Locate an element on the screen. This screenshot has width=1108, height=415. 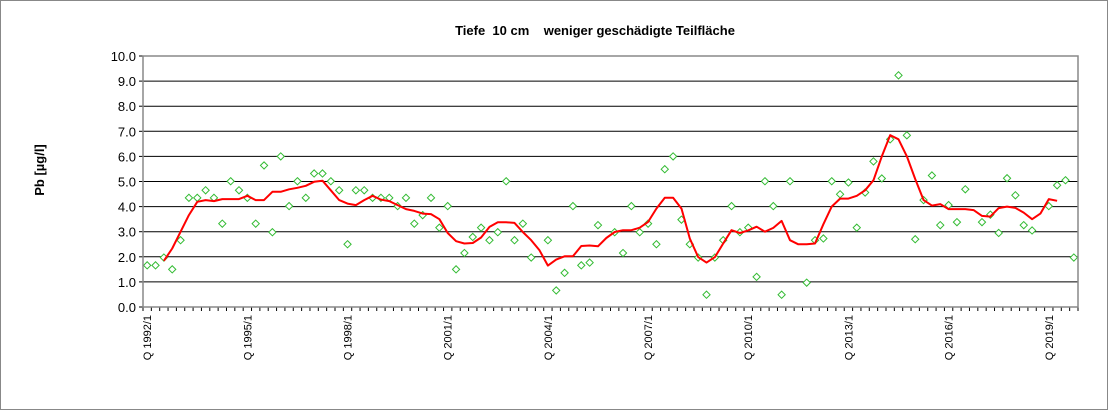
y-tick-label: 1.0 is located at coordinates (127, 282).